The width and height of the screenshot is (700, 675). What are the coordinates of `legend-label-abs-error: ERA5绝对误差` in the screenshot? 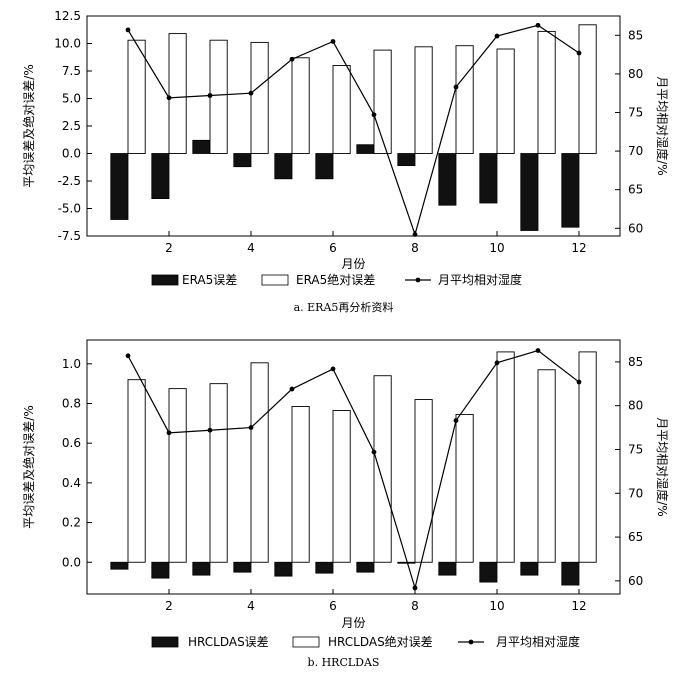 It's located at (335, 279).